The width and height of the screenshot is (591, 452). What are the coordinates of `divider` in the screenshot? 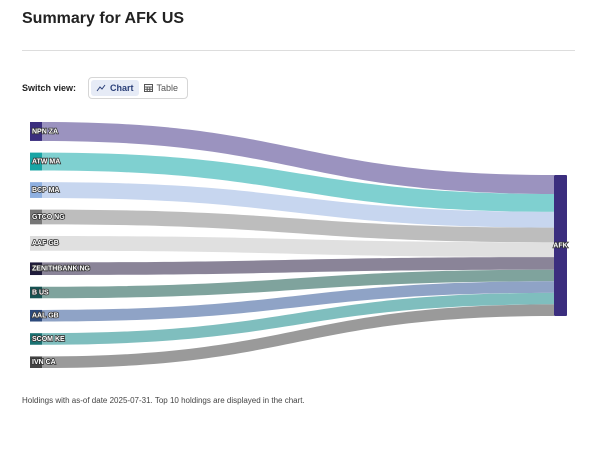 It's located at (298, 50).